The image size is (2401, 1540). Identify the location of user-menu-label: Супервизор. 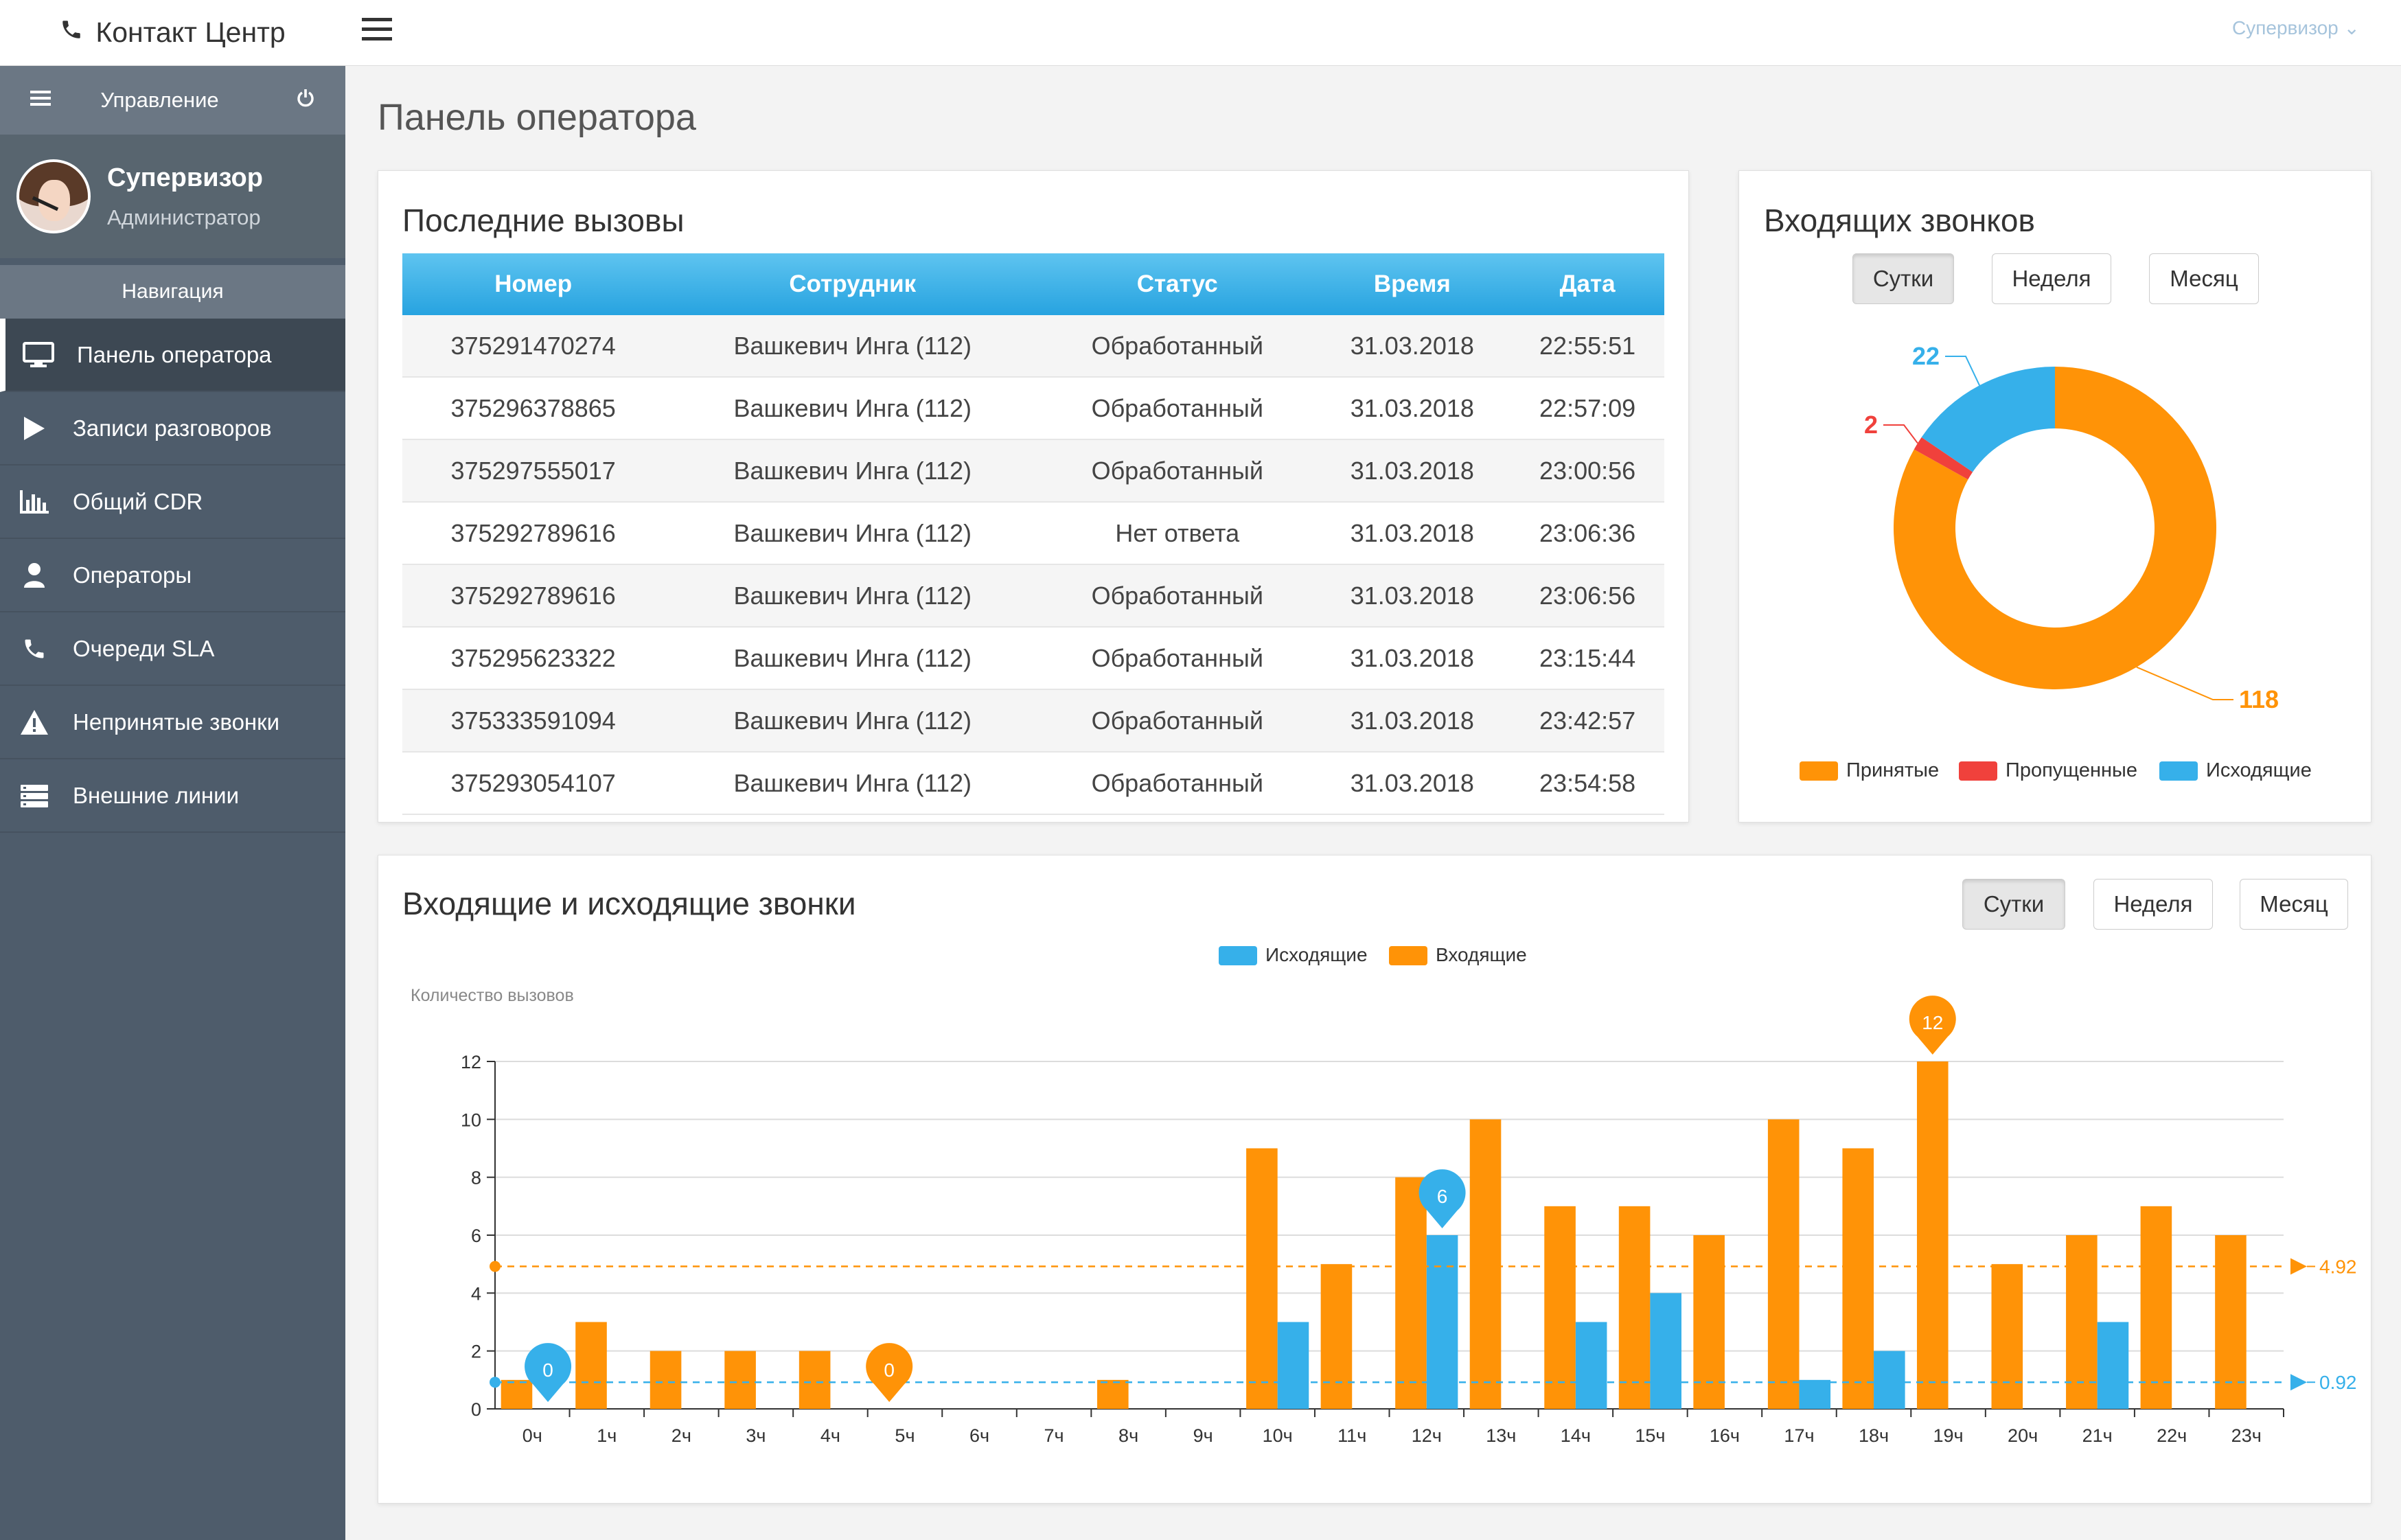
(2286, 27).